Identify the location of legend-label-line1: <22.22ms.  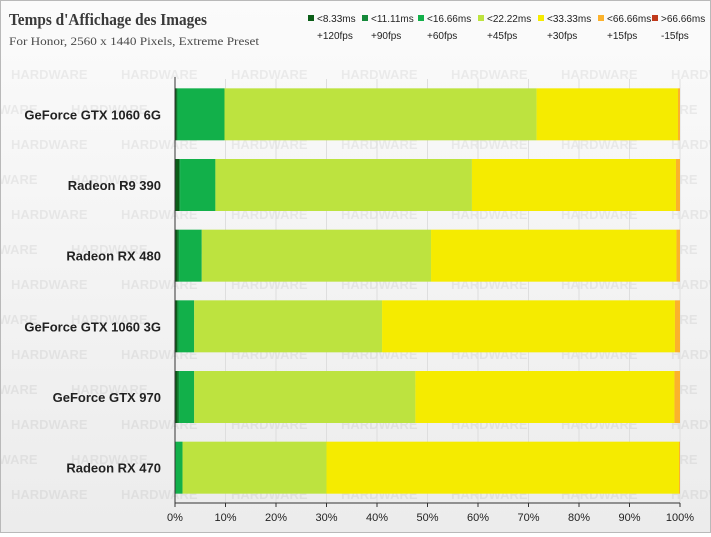
(509, 19).